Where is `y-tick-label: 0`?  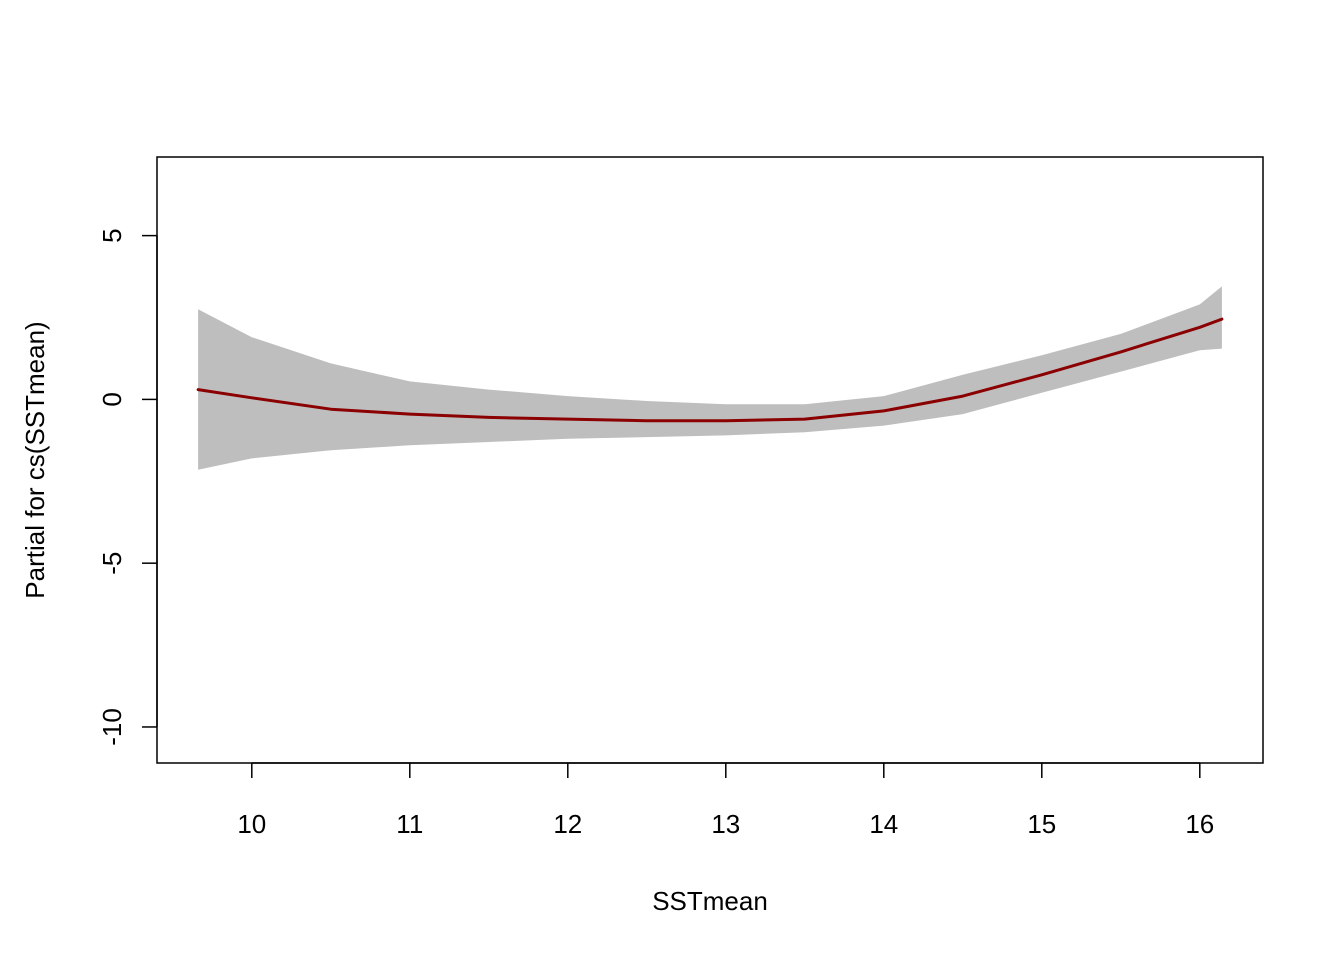
y-tick-label: 0 is located at coordinates (112, 399).